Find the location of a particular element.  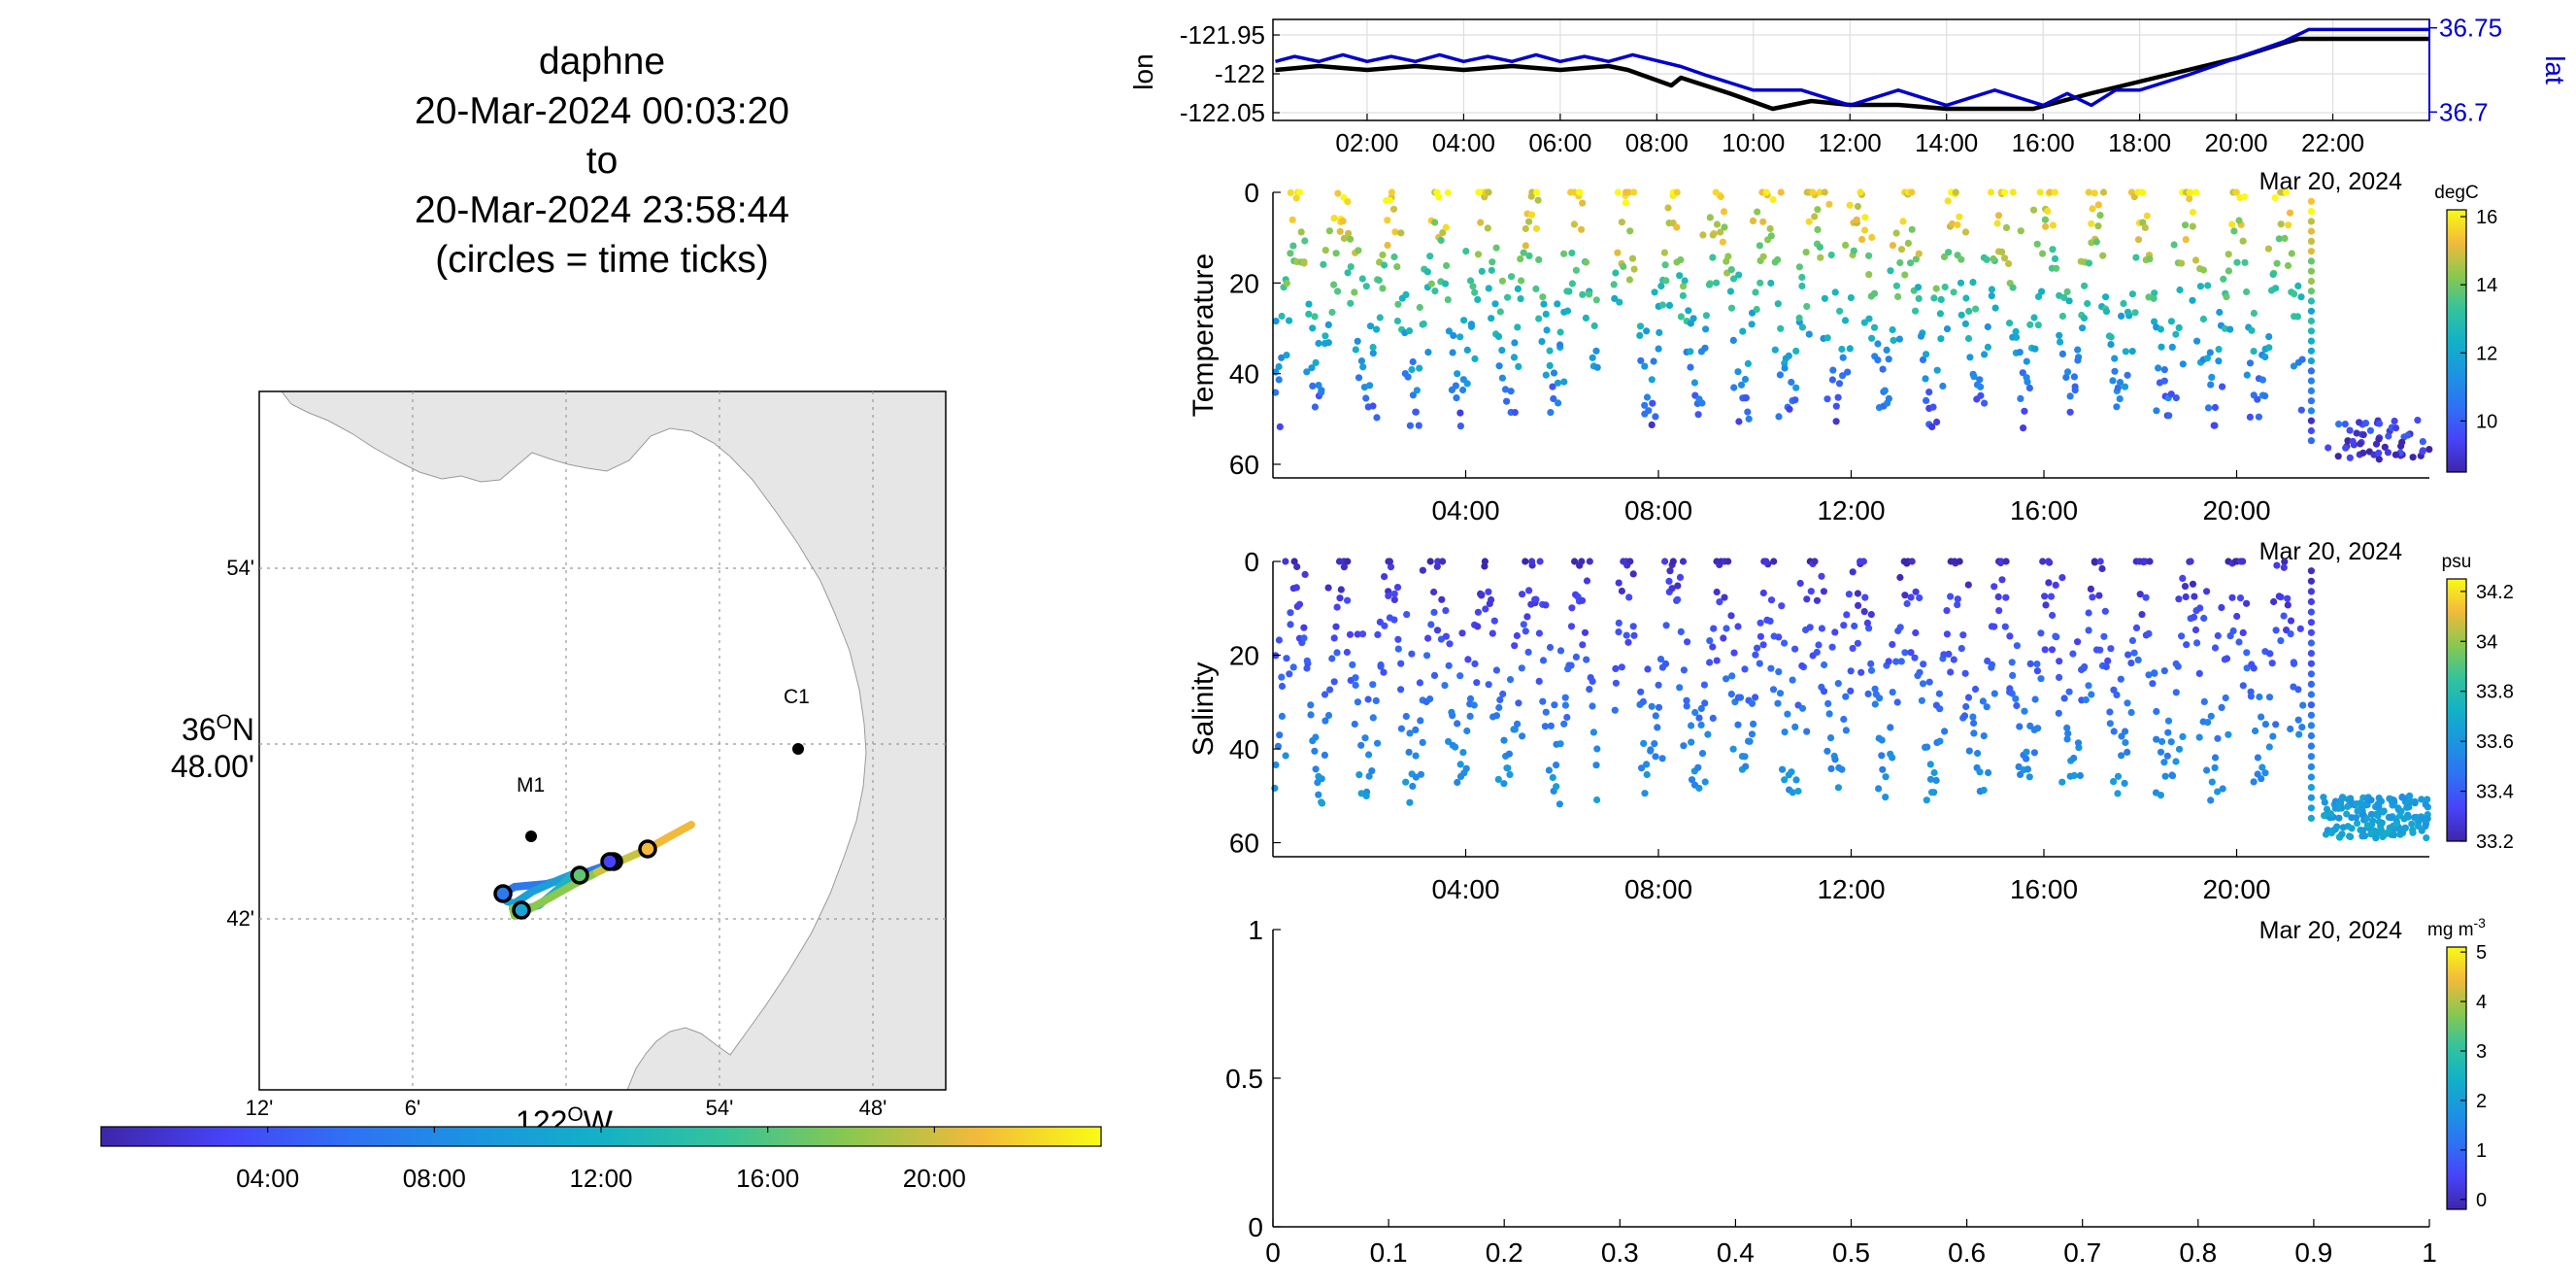

position-x-tick-label: 02:00 is located at coordinates (1367, 142).